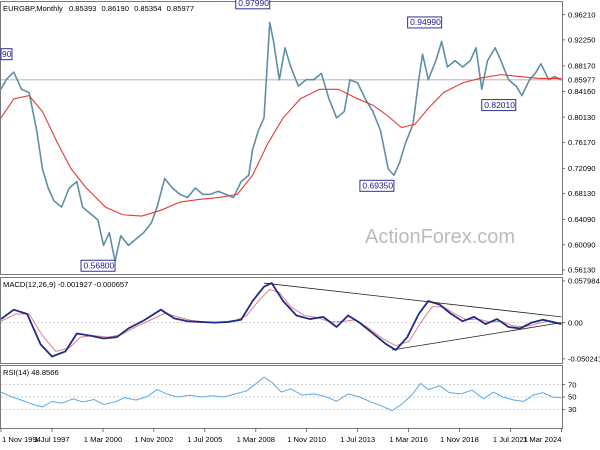  What do you see at coordinates (581, 80) in the screenshot?
I see `current-price-label: 0.85977` at bounding box center [581, 80].